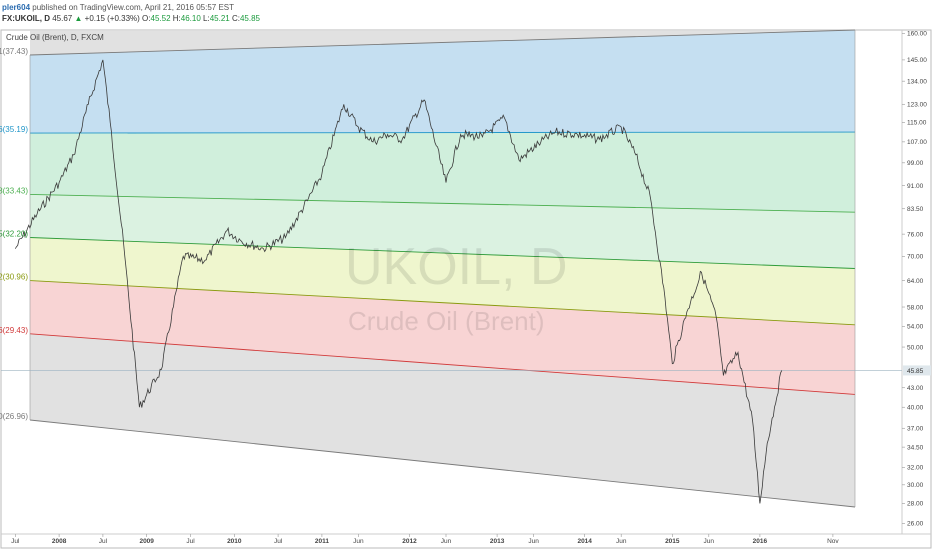  I want to click on fib-level-label: 0.5(32.20), so click(14, 234).